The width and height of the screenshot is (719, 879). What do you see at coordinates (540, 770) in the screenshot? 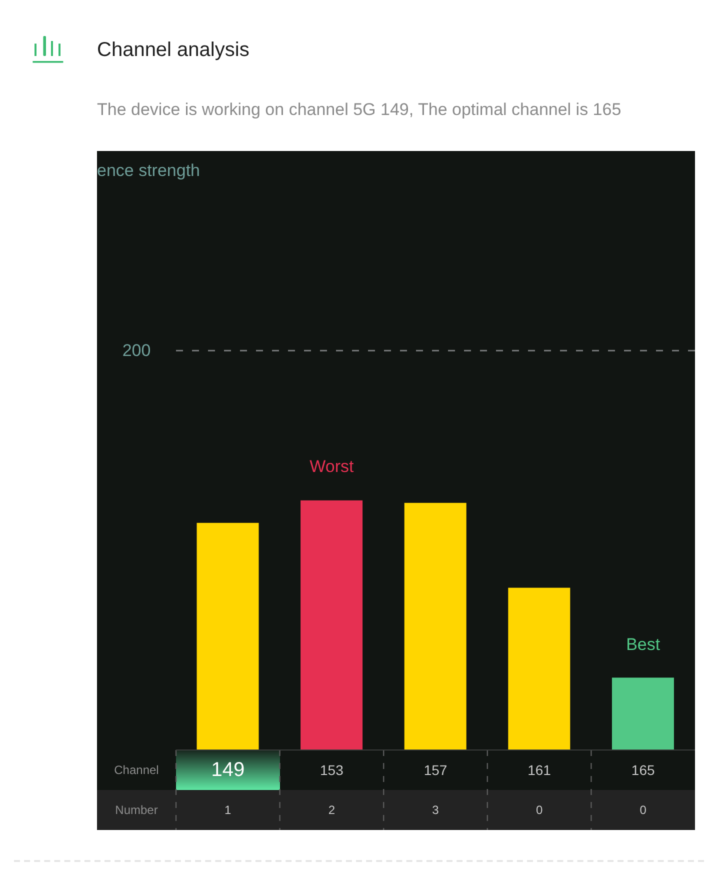
I see `x-tick-label: 161` at bounding box center [540, 770].